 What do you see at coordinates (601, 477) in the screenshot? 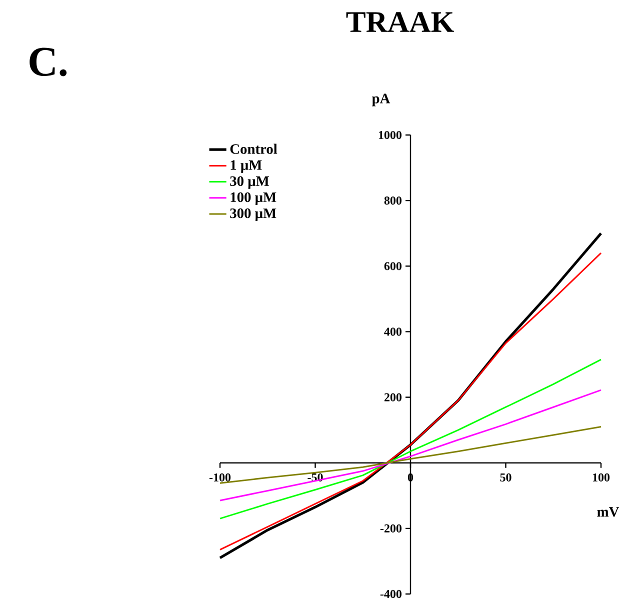
I see `x-tick-label: 100` at bounding box center [601, 477].